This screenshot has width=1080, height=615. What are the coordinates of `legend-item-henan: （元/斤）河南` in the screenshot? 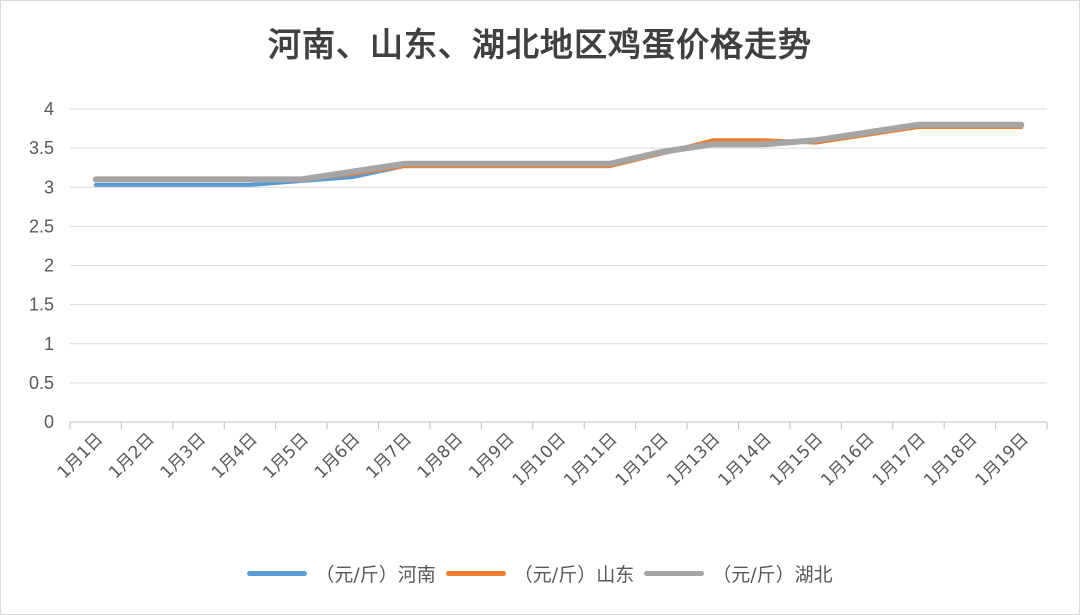 It's located at (341, 573).